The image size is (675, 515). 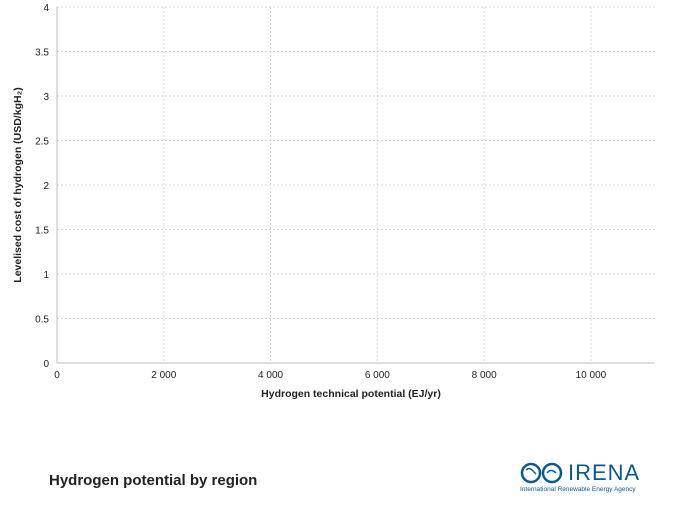 What do you see at coordinates (484, 375) in the screenshot?
I see `x-tick-label: 8 000` at bounding box center [484, 375].